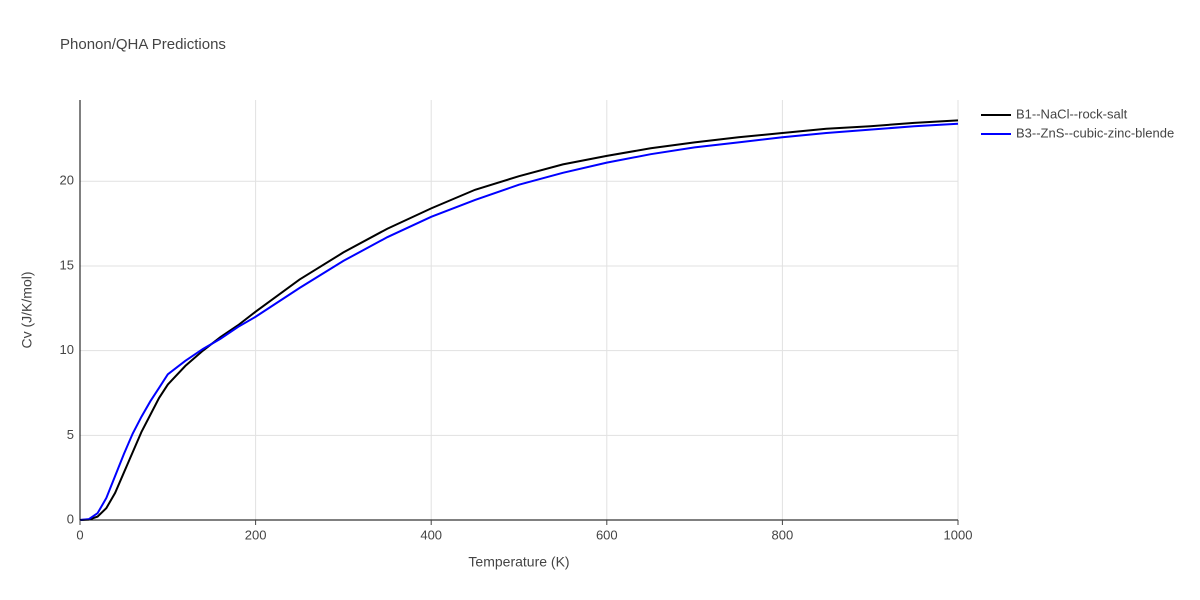  I want to click on legend-label: B3--ZnS--cubic-zinc-blende, so click(1095, 132).